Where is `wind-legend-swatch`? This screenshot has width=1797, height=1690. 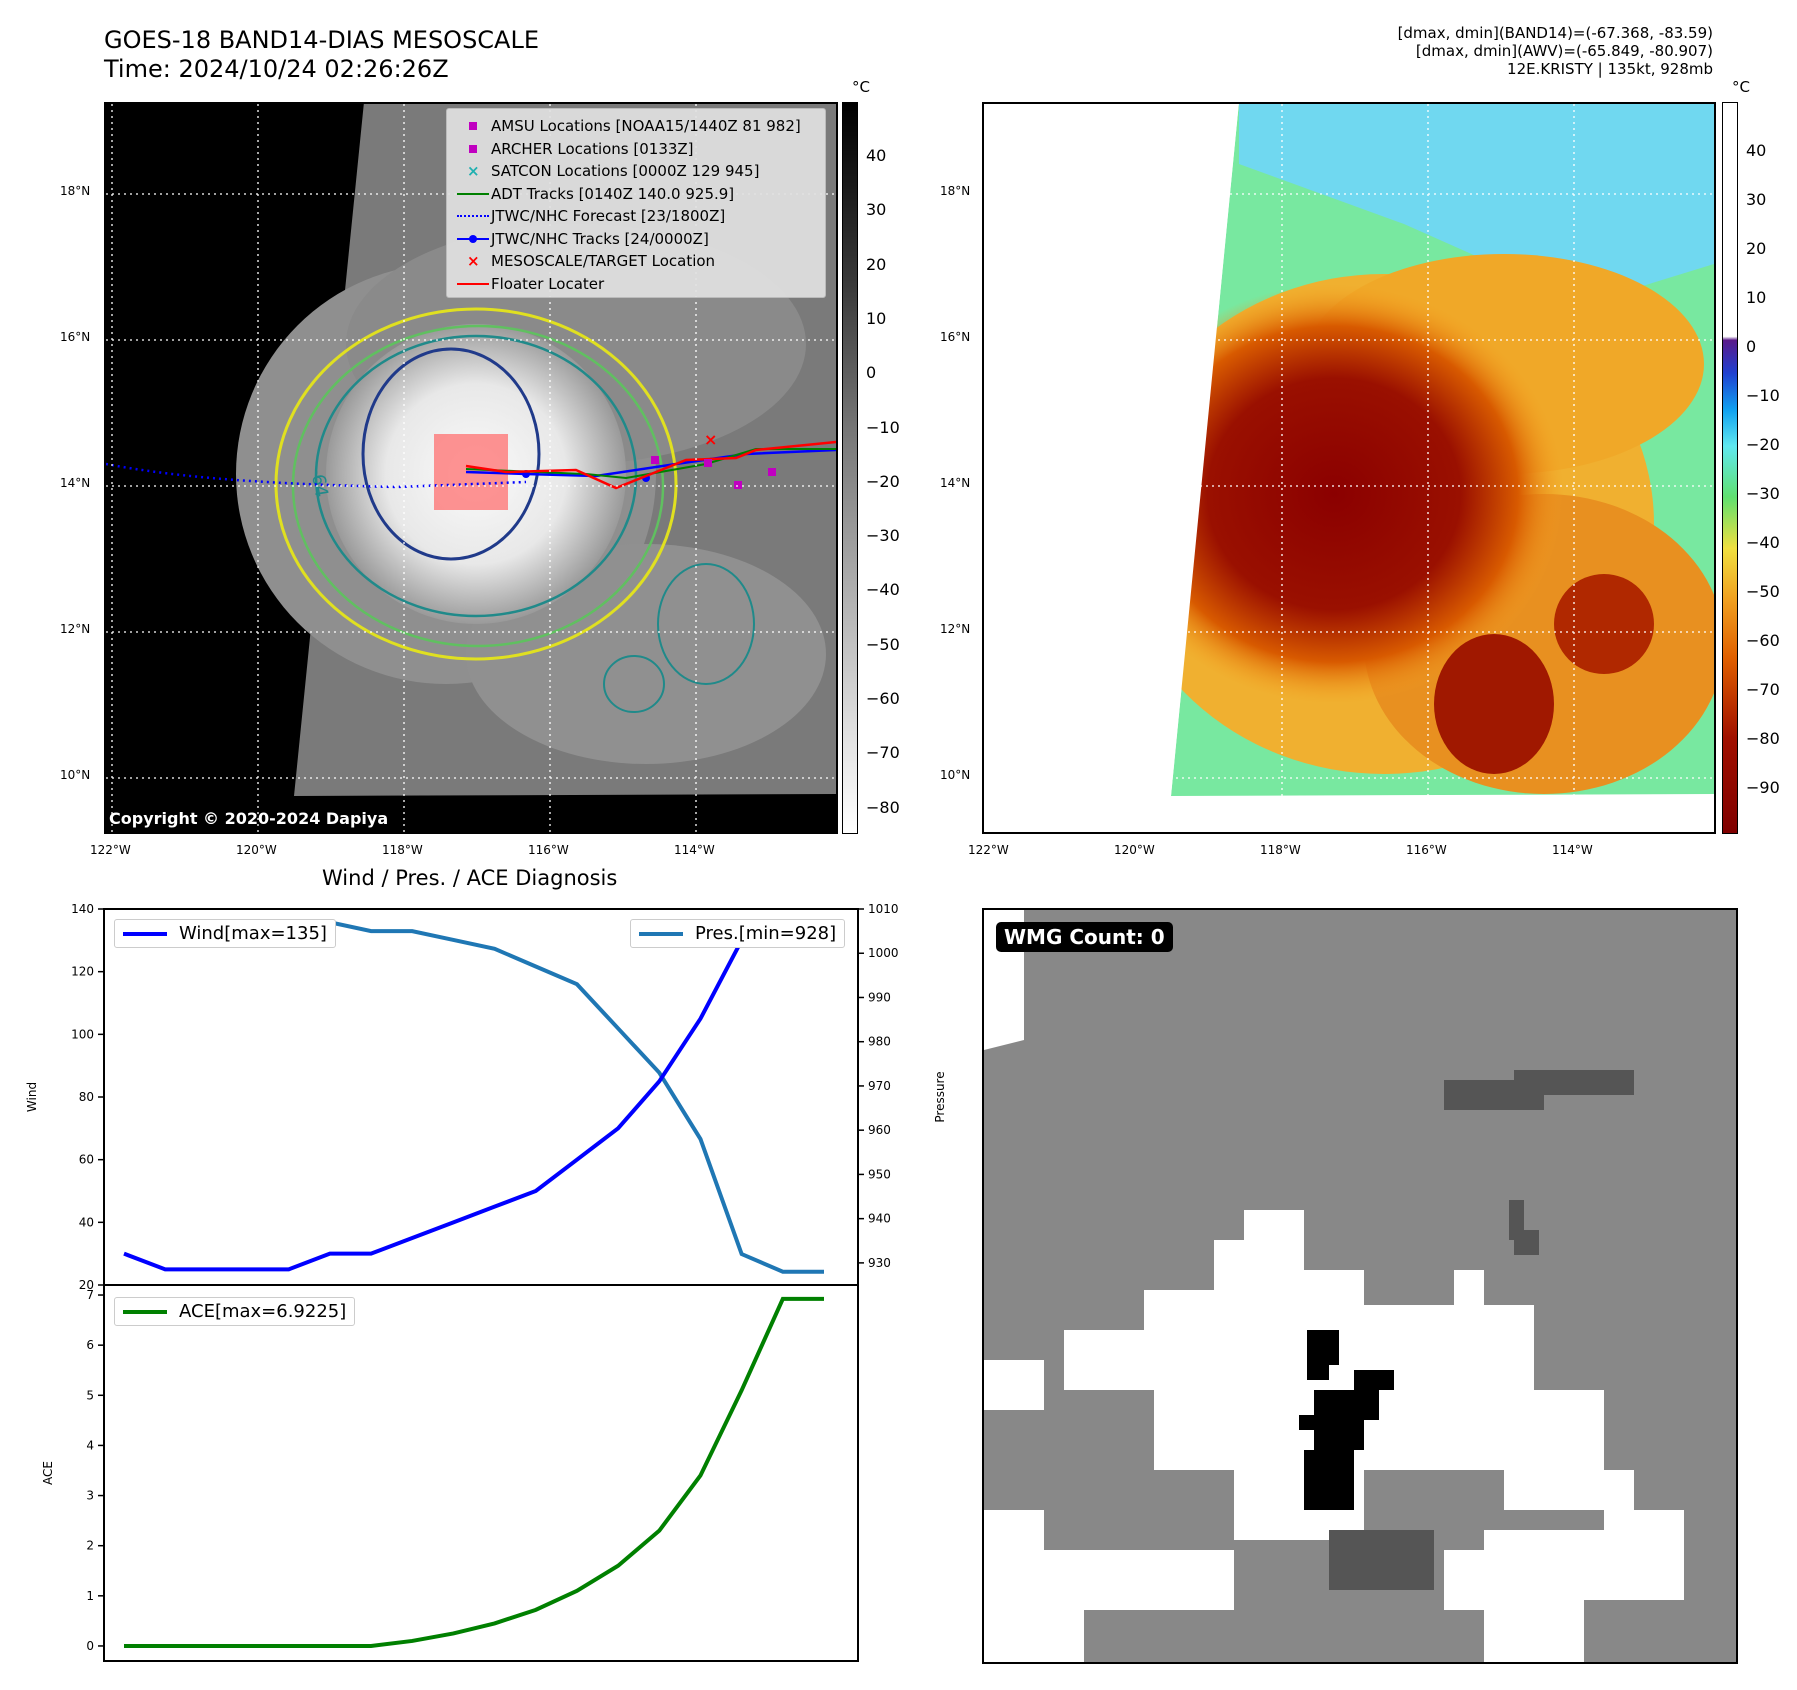 wind-legend-swatch is located at coordinates (145, 933).